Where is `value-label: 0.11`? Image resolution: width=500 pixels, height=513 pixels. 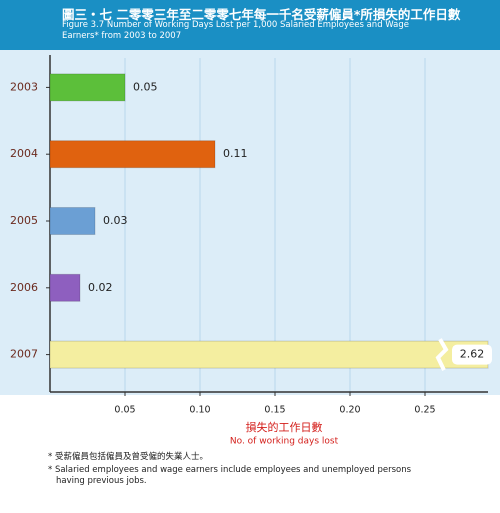
value-label: 0.11 is located at coordinates (235, 153).